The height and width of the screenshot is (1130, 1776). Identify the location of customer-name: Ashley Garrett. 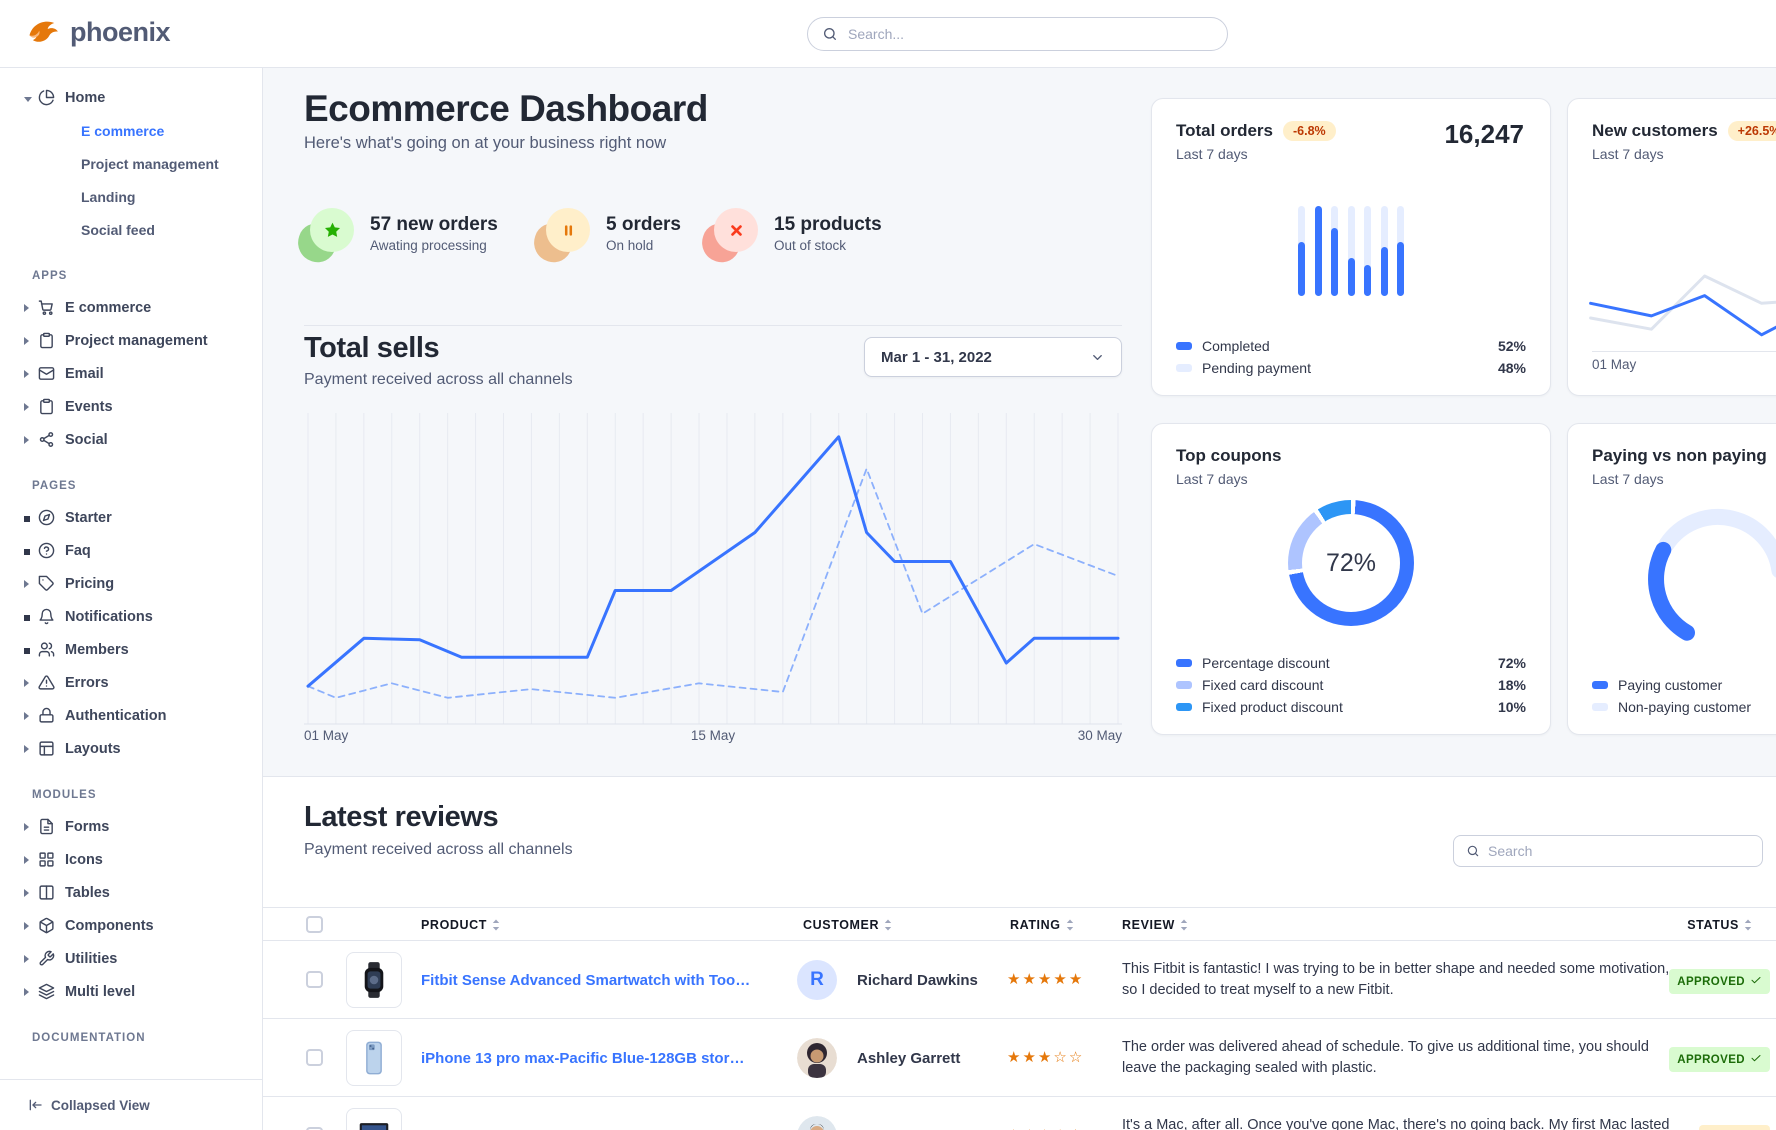
(909, 1058).